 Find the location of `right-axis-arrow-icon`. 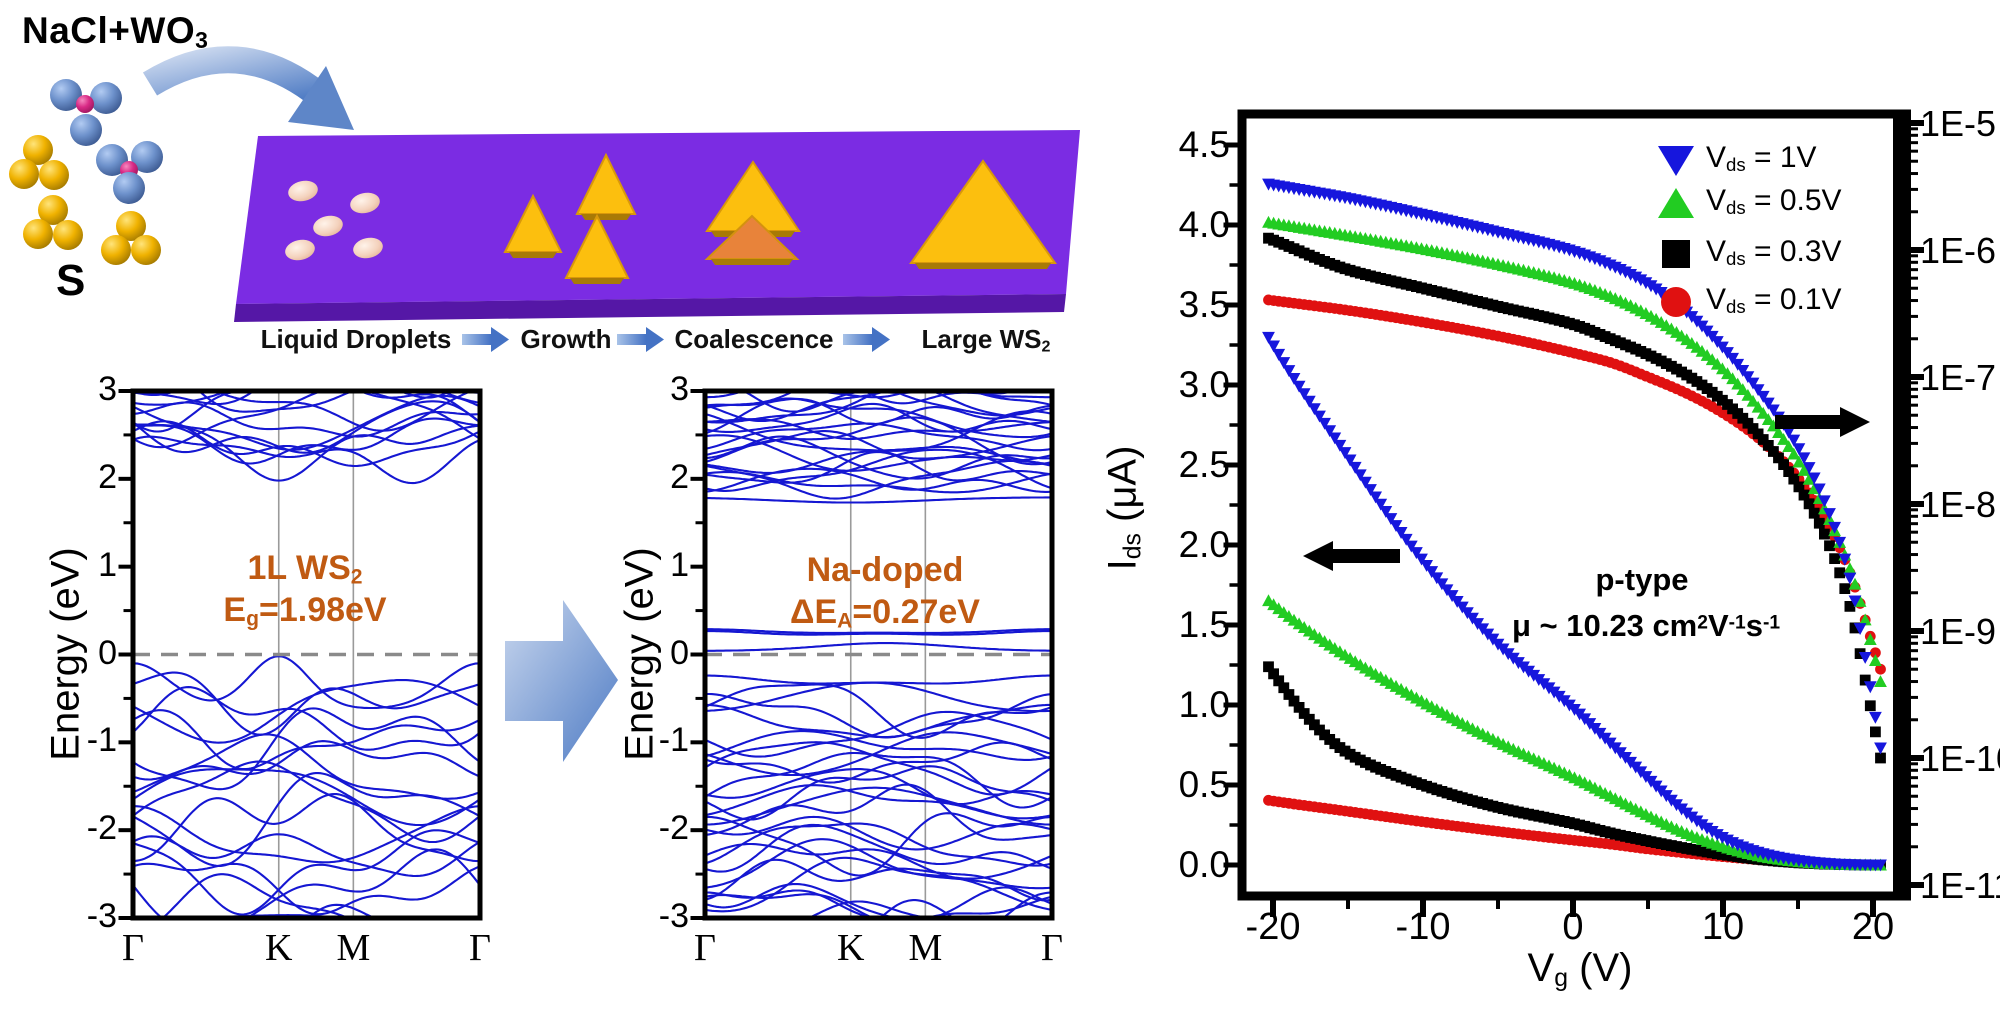

right-axis-arrow-icon is located at coordinates (1822, 422).